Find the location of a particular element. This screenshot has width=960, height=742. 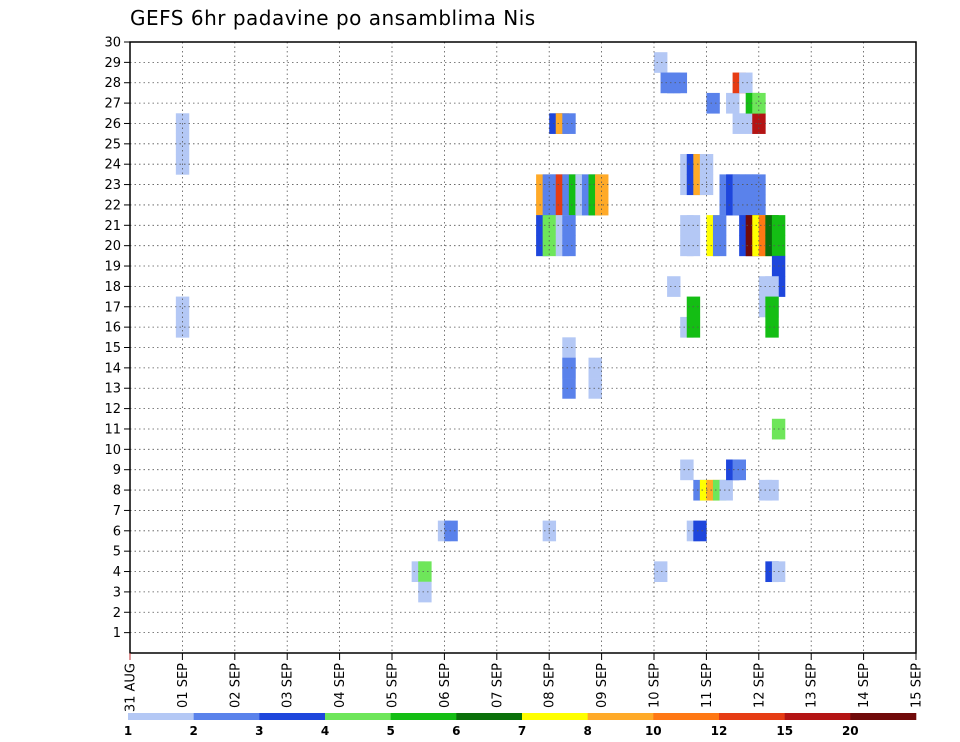

y-tick-label: 16 is located at coordinates (112, 328).